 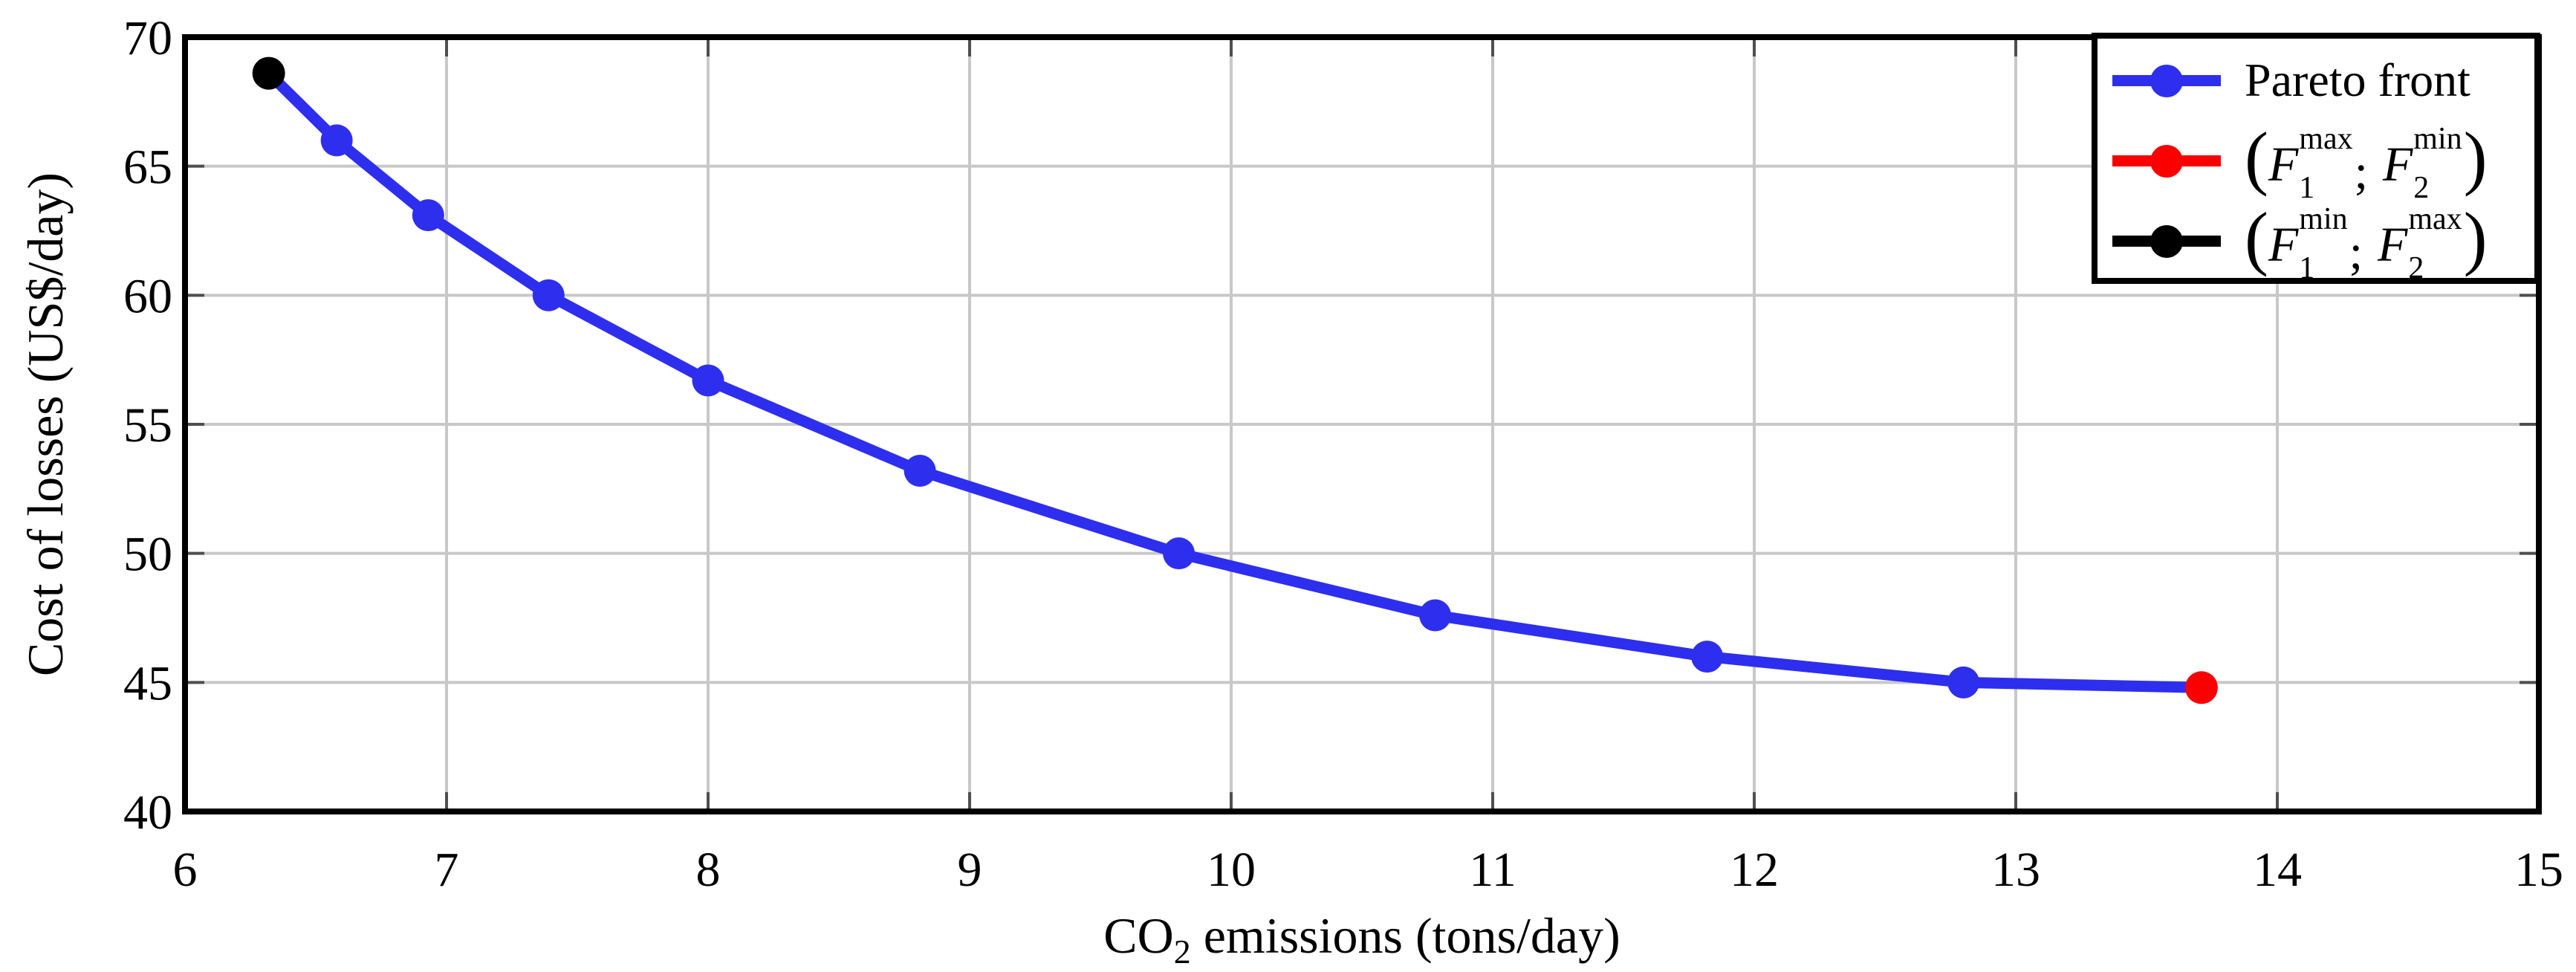 I want to click on legend-entry: Pareto front, so click(x=2323, y=80).